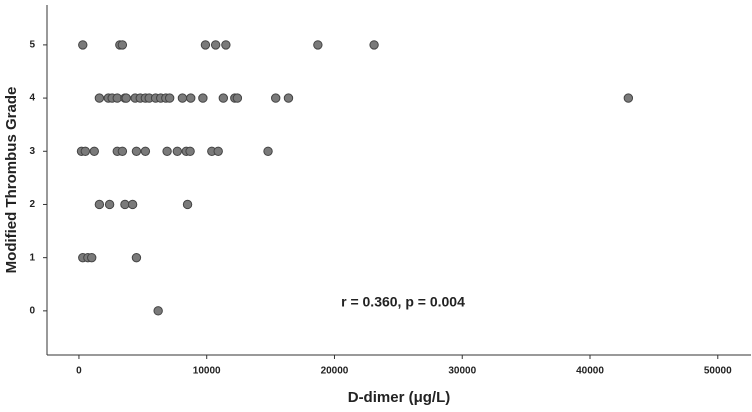 The height and width of the screenshot is (412, 752). What do you see at coordinates (32, 98) in the screenshot?
I see `y-tick-label: 4` at bounding box center [32, 98].